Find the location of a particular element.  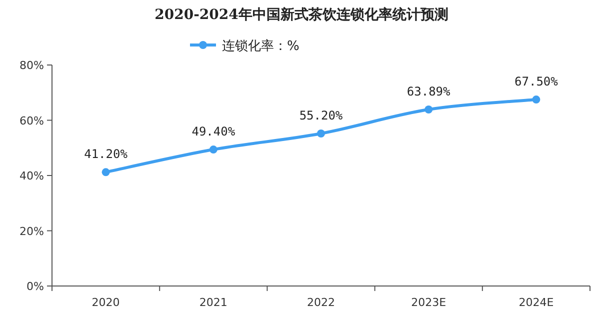

y-tick-label: 20% is located at coordinates (32, 231).